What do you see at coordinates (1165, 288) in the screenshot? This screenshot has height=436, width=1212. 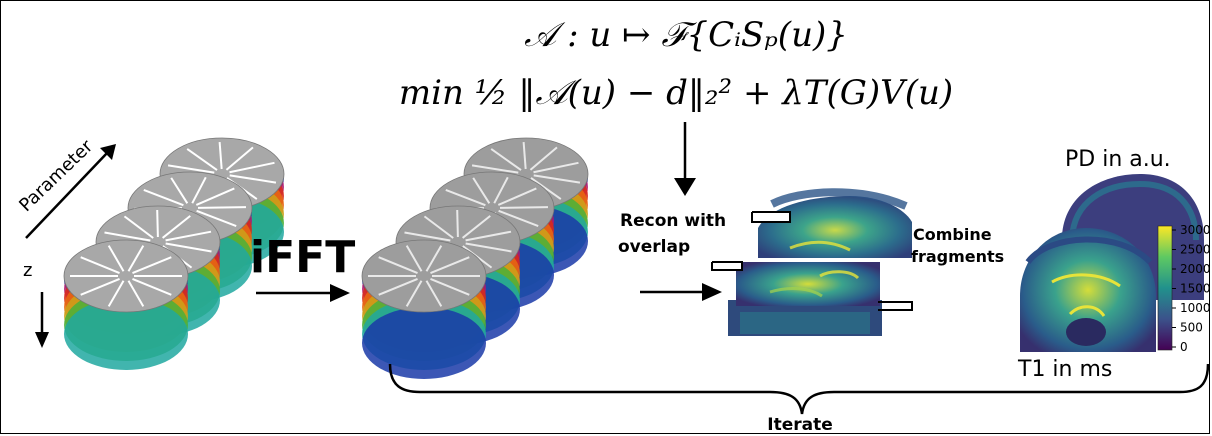 I see `colorbar` at bounding box center [1165, 288].